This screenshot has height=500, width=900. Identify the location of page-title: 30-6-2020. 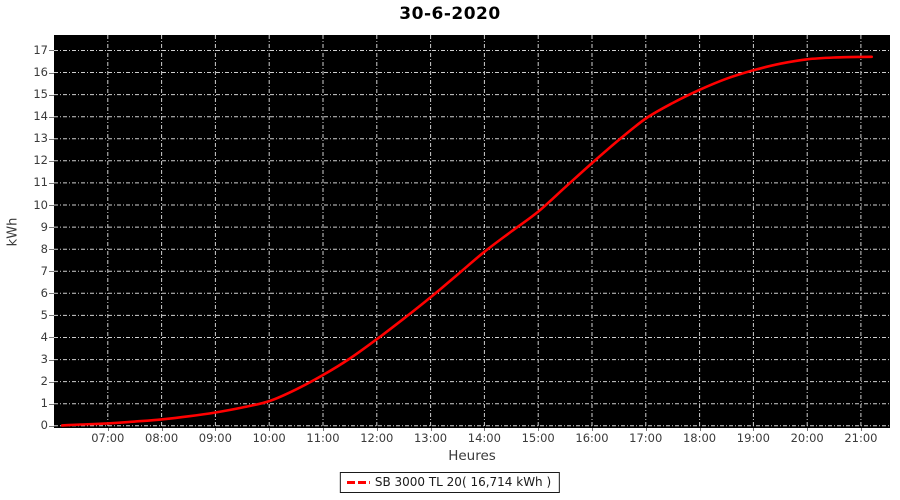
(450, 14).